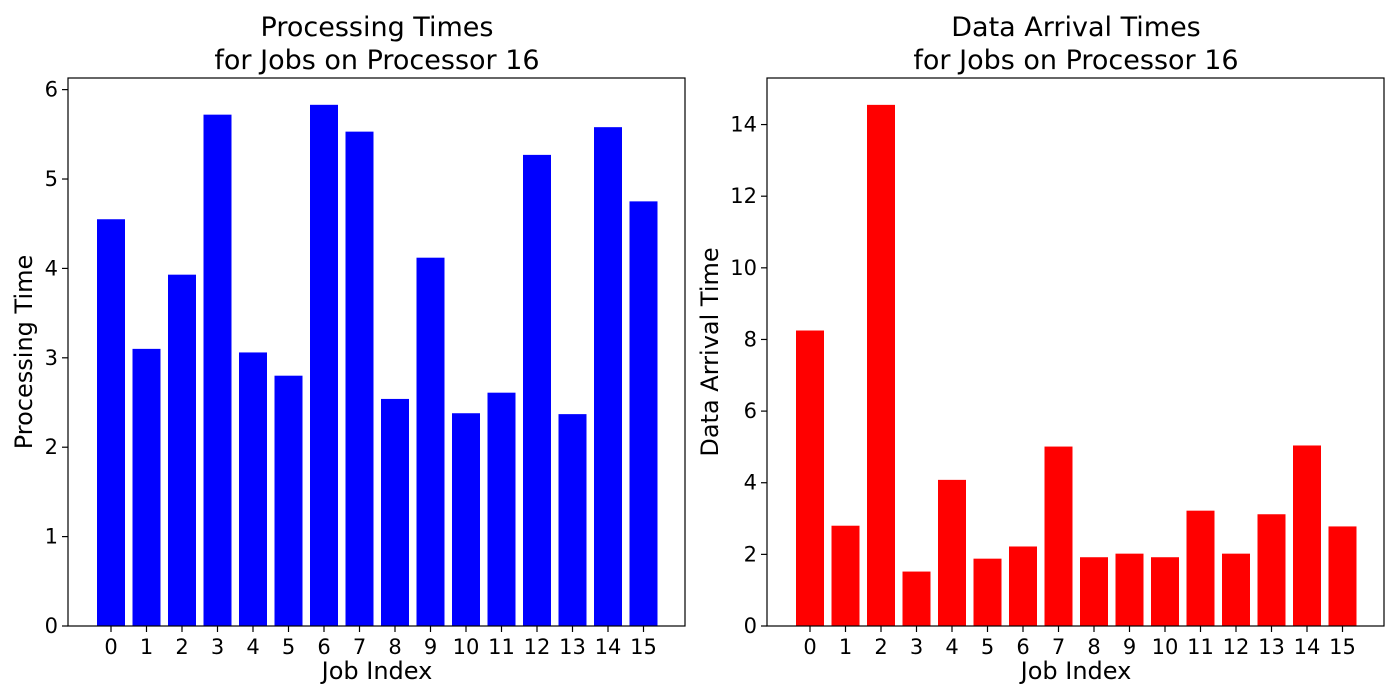  What do you see at coordinates (710, 351) in the screenshot?
I see `y-axis-label: Data Arrival Time` at bounding box center [710, 351].